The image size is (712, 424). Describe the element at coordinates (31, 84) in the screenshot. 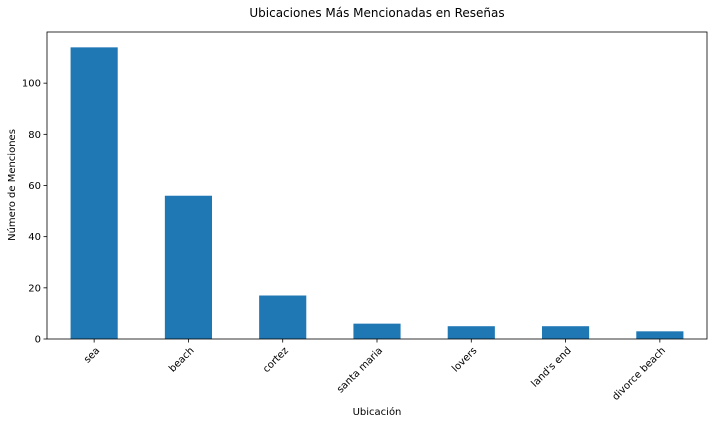

I see `y-tick-label: 100` at that location.